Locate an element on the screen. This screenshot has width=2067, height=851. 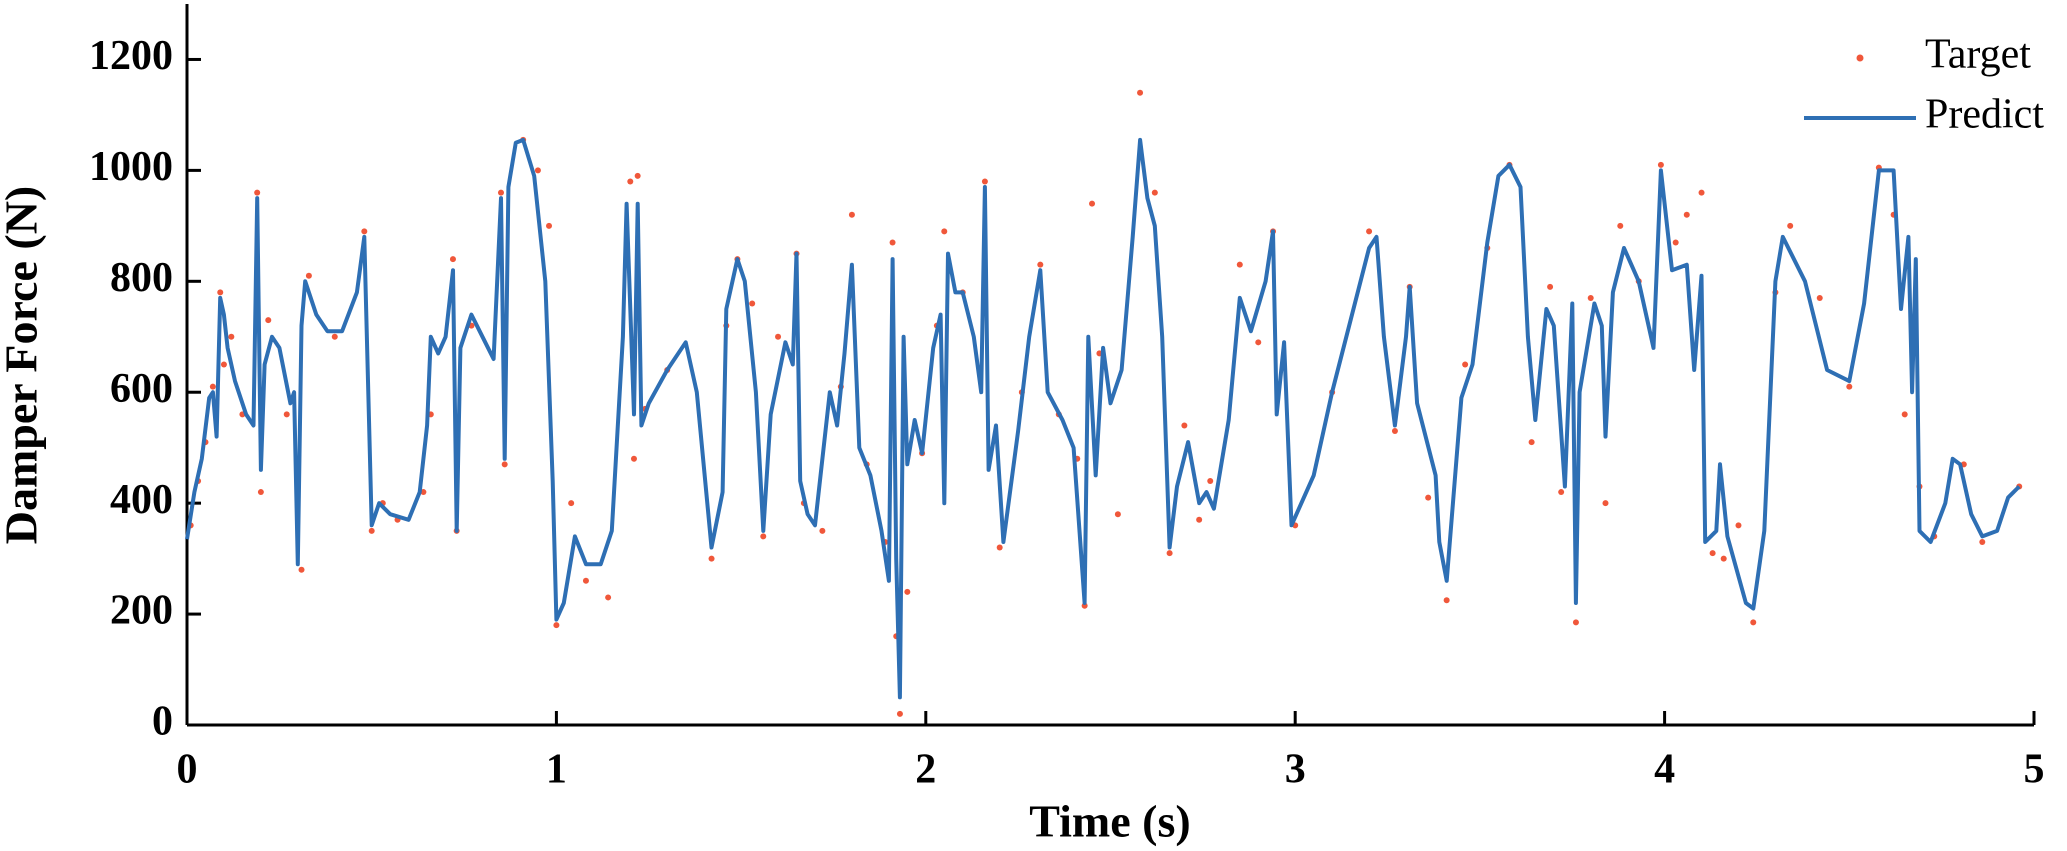
y-tick-label: 0 is located at coordinates (162, 722).